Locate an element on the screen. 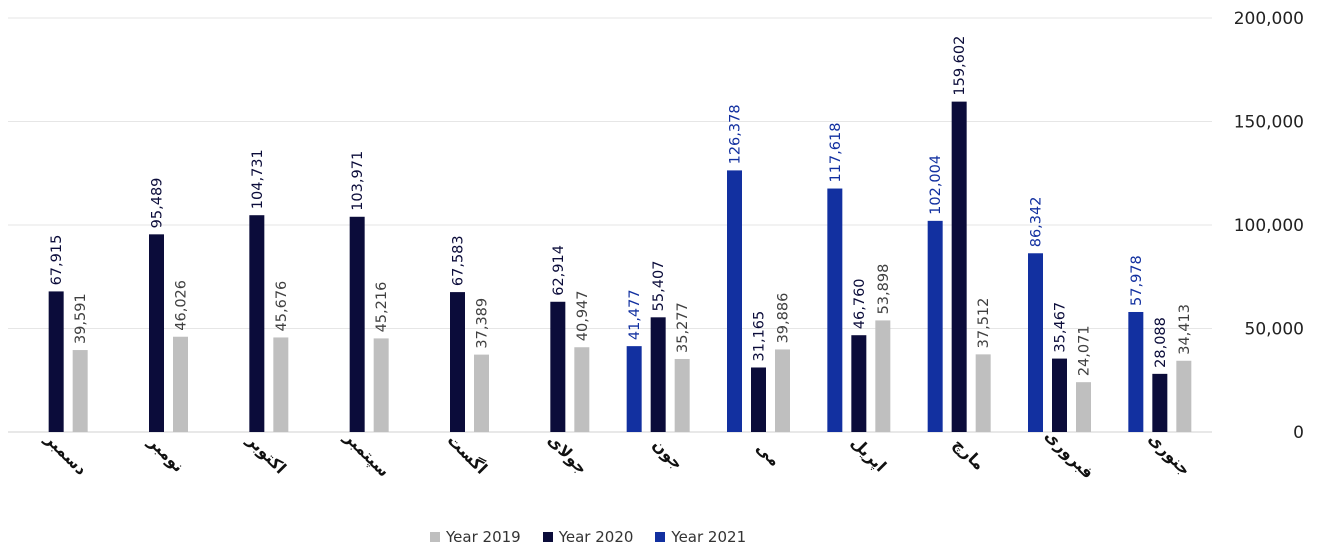 The height and width of the screenshot is (555, 1323). data-label-year-2019: 53,898 is located at coordinates (884, 289).